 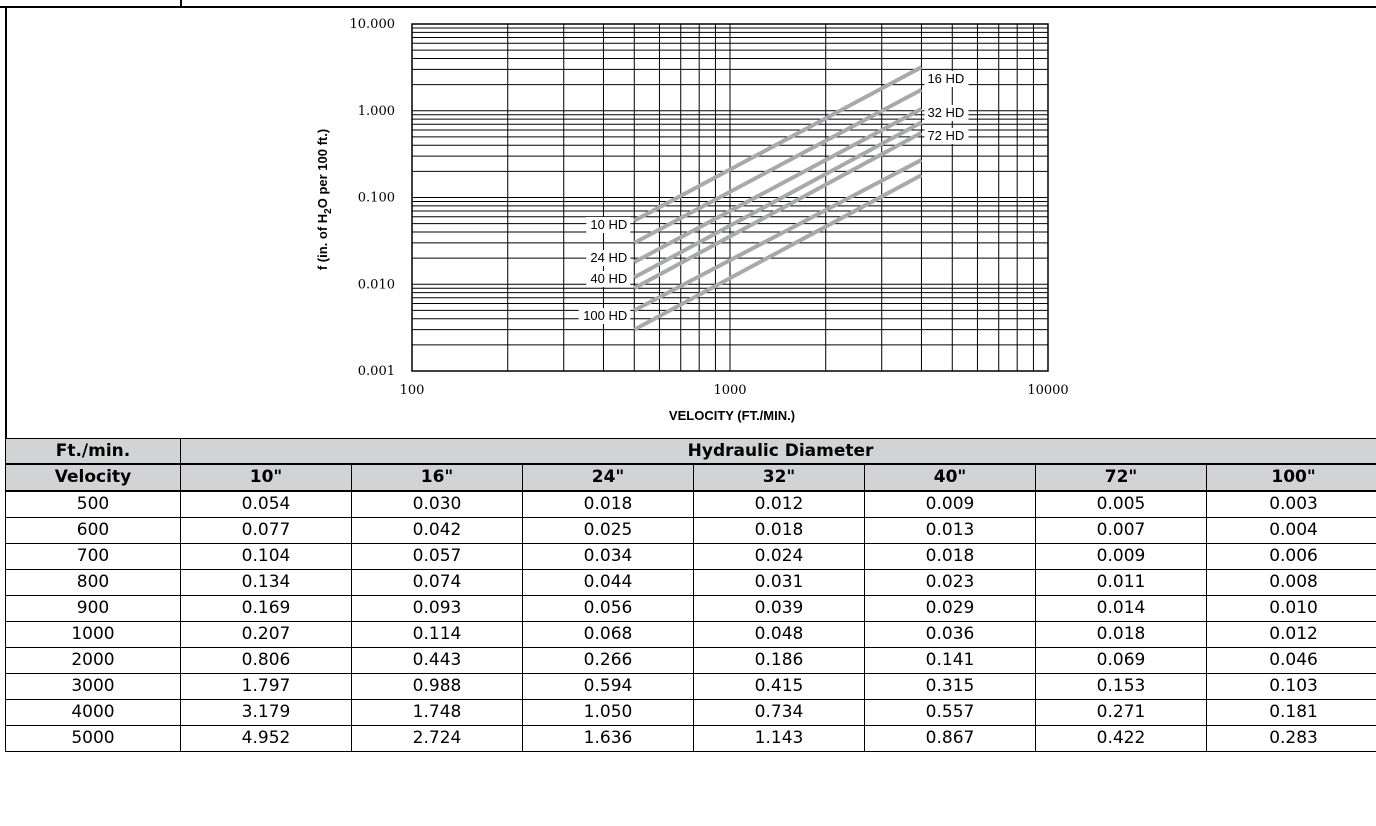 I want to click on x-tick-label: 100, so click(x=412, y=390).